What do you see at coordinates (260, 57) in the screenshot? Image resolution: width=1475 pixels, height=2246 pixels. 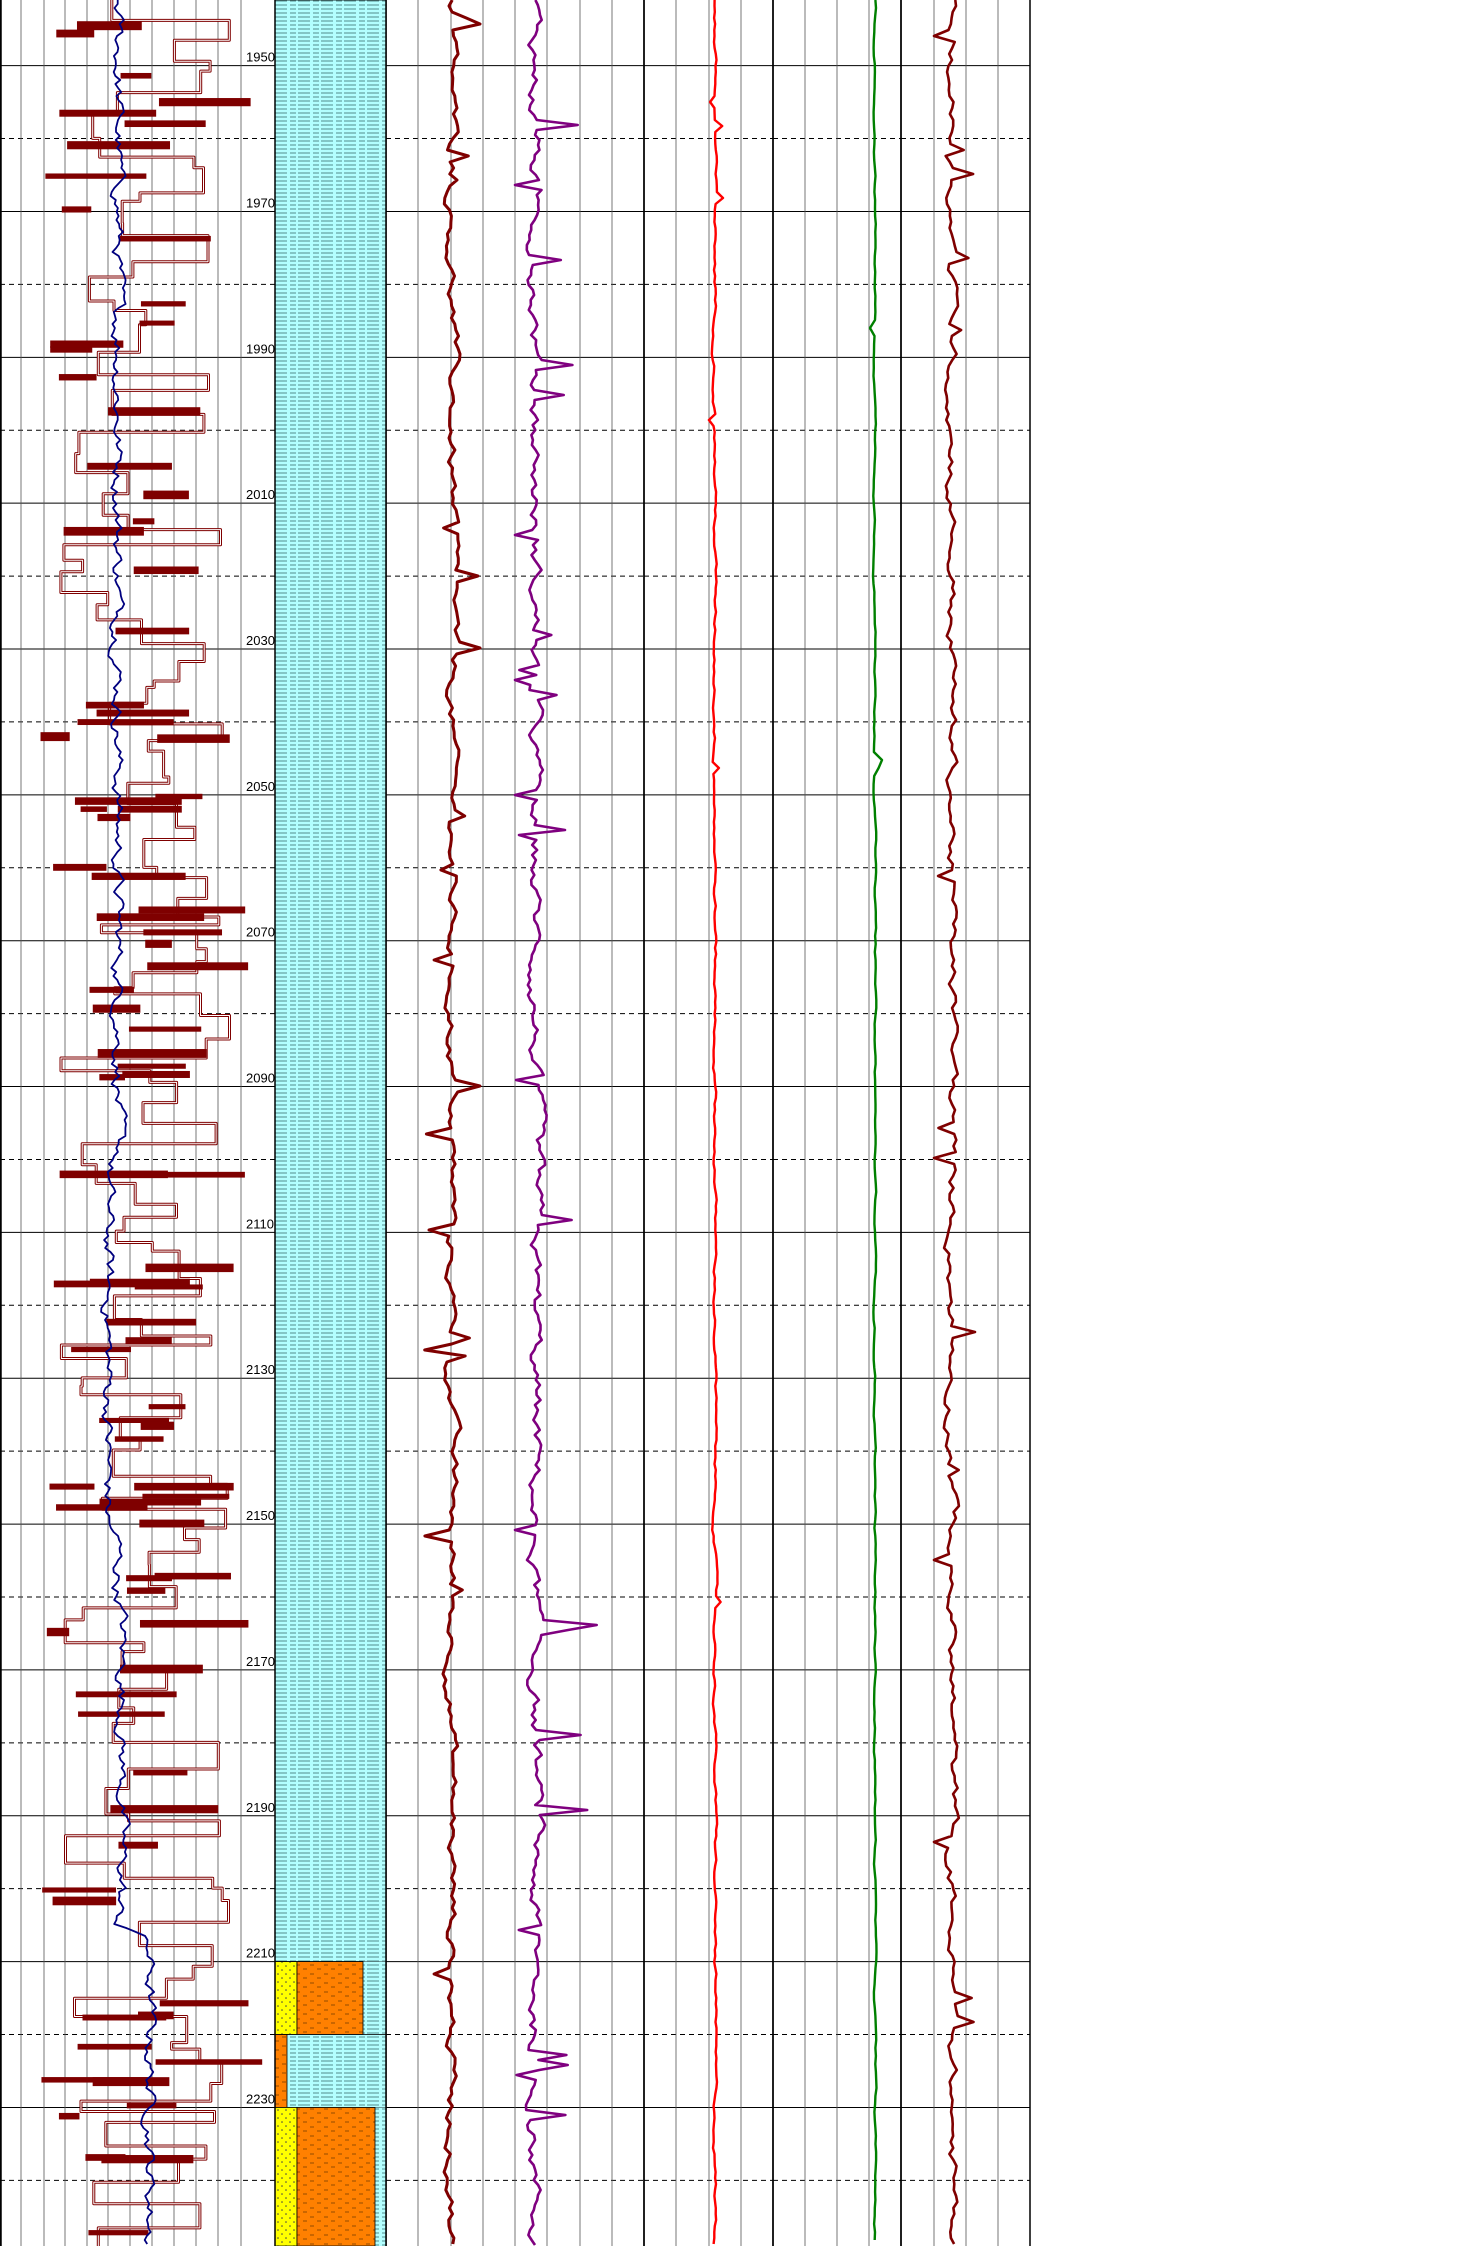 I see `depth-label: 1950` at bounding box center [260, 57].